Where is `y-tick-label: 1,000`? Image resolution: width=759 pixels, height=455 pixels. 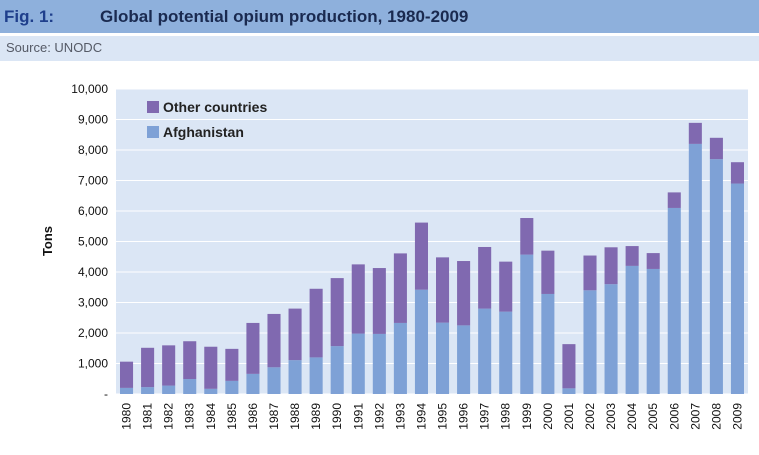
y-tick-label: 1,000 is located at coordinates (93, 364).